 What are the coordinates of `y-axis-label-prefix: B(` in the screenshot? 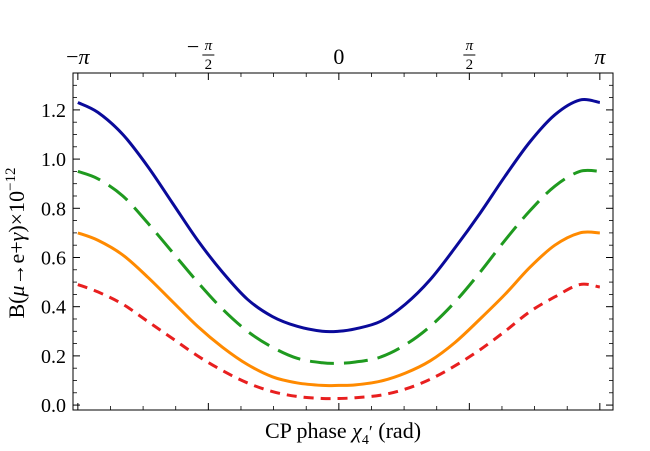 It's located at (16, 308).